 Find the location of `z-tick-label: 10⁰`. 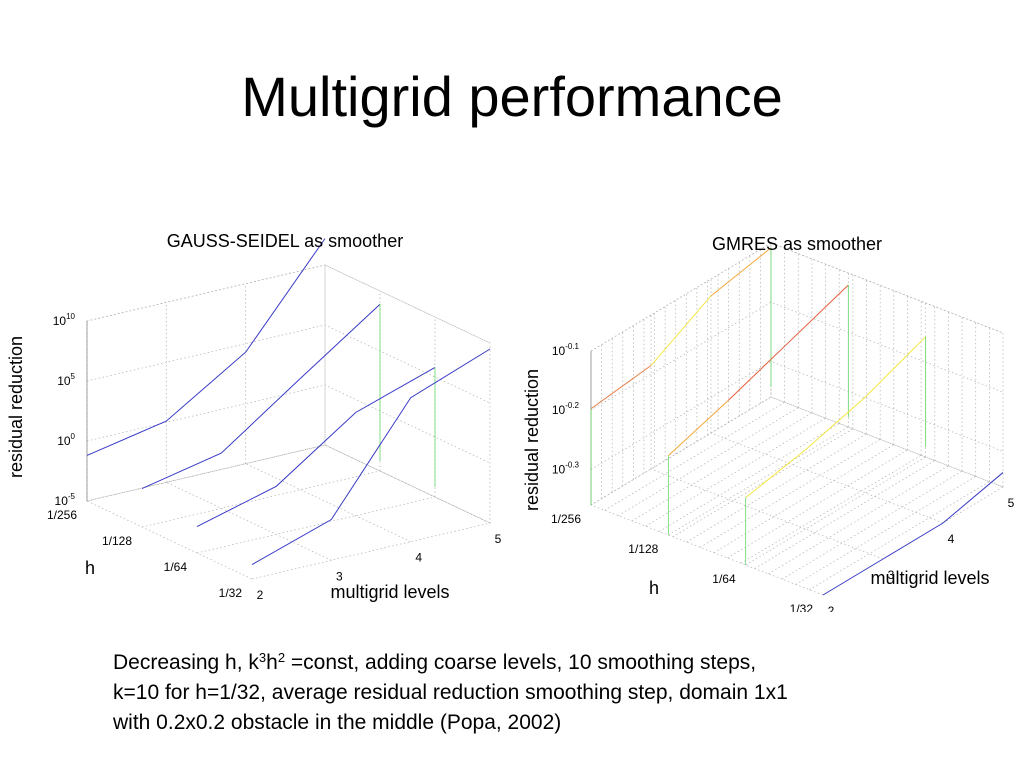

z-tick-label: 10⁰ is located at coordinates (66, 440).